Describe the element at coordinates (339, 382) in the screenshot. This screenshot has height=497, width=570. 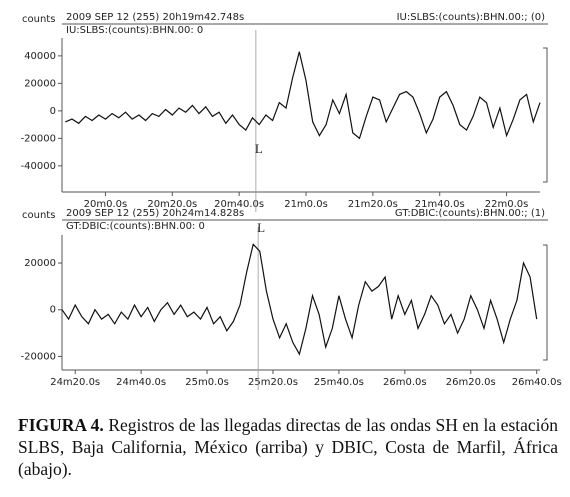
I see `x-tick-label: 25m40.0s` at that location.